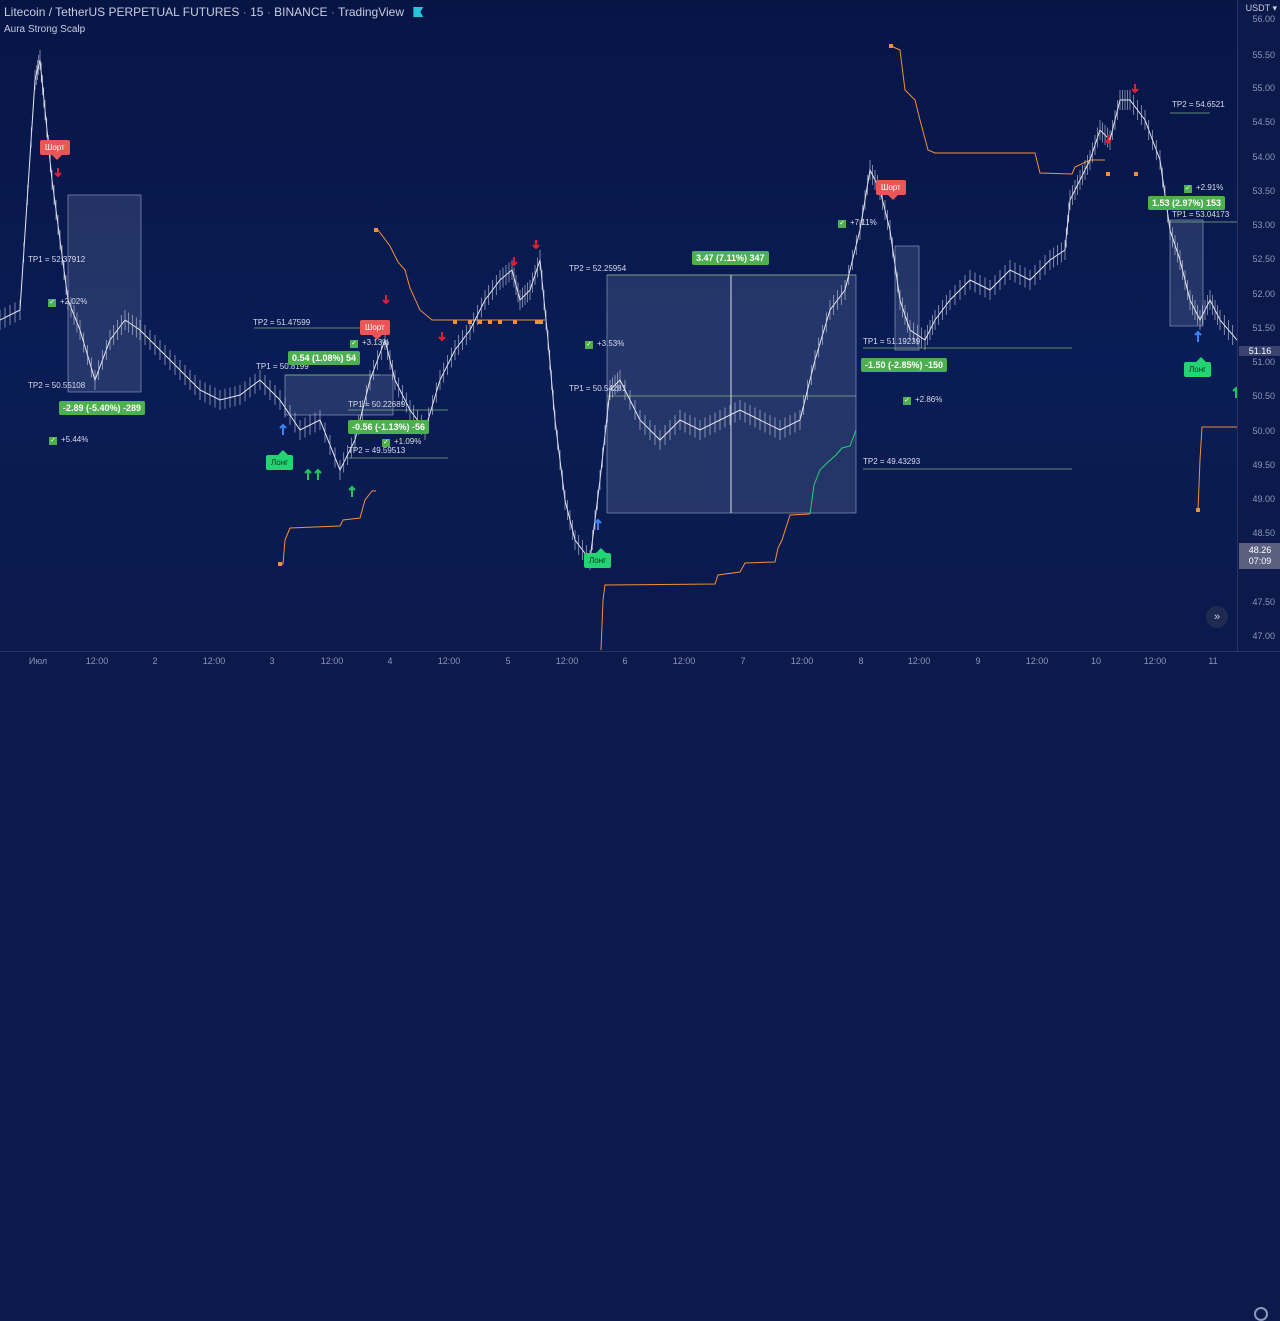 Image resolution: width=1280 pixels, height=1321 pixels. What do you see at coordinates (272, 661) in the screenshot?
I see `time-tick: 3` at bounding box center [272, 661].